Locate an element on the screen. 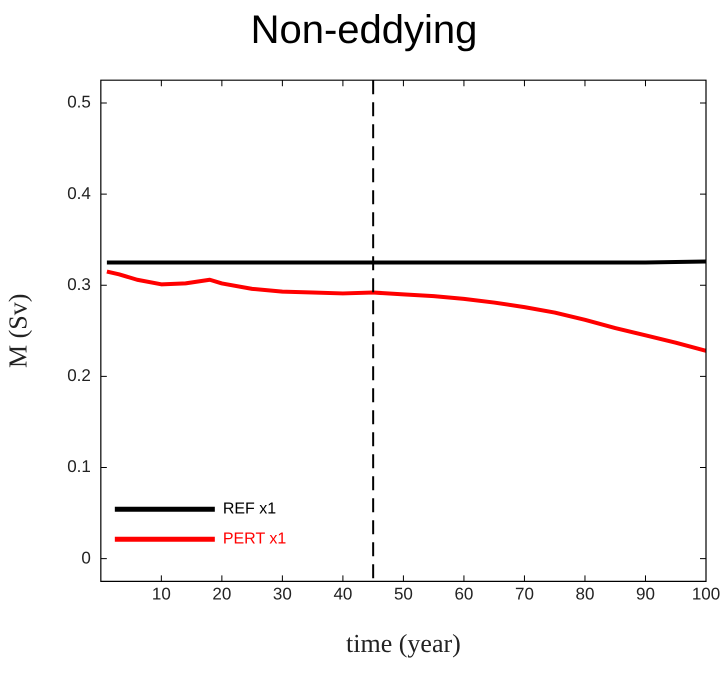  x-axis-title: time (year) is located at coordinates (403, 643).